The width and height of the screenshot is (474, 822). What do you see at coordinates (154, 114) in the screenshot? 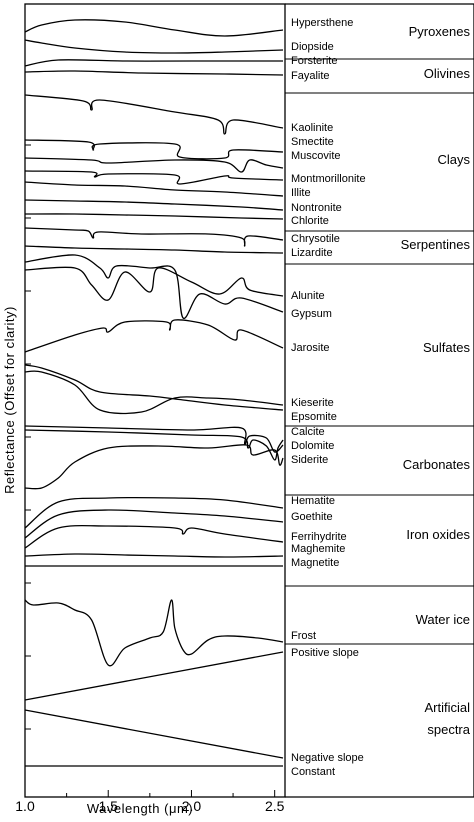
I see `series-line-kaolinite` at bounding box center [154, 114].